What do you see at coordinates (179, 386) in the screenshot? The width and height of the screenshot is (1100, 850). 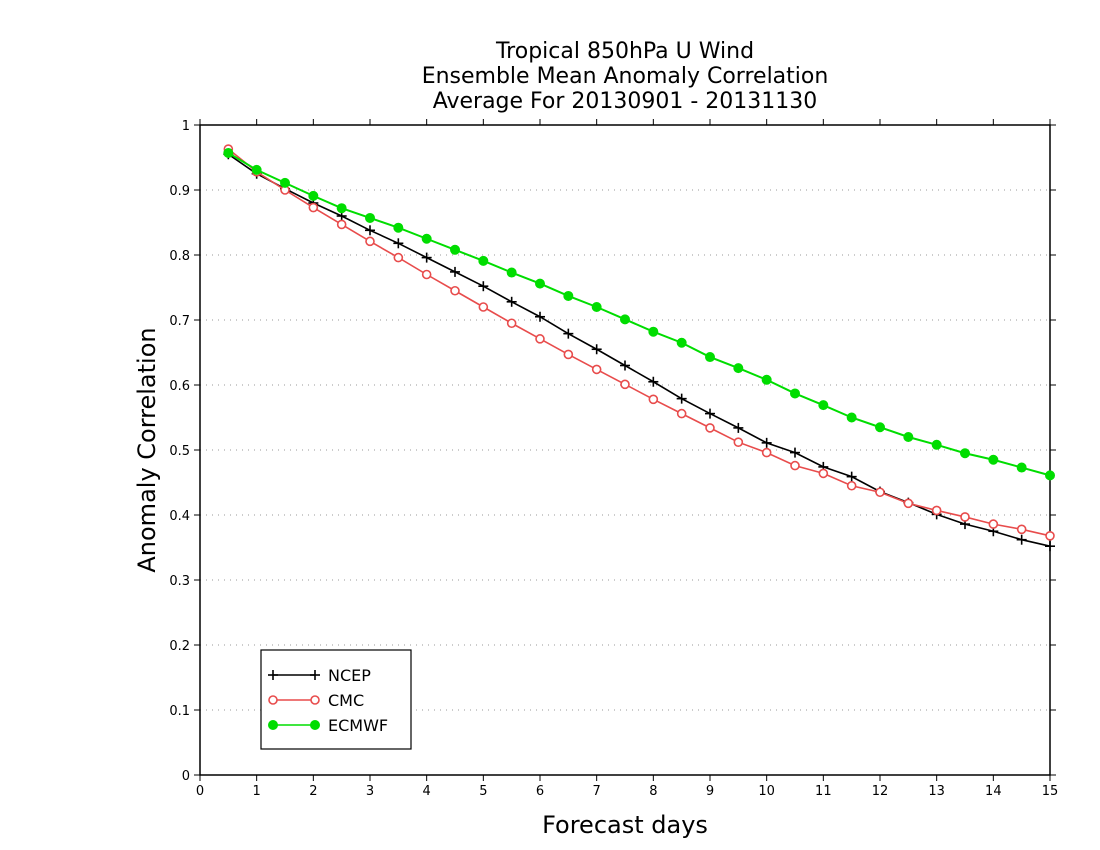 I see `y-tick-label: 0.6` at bounding box center [179, 386].